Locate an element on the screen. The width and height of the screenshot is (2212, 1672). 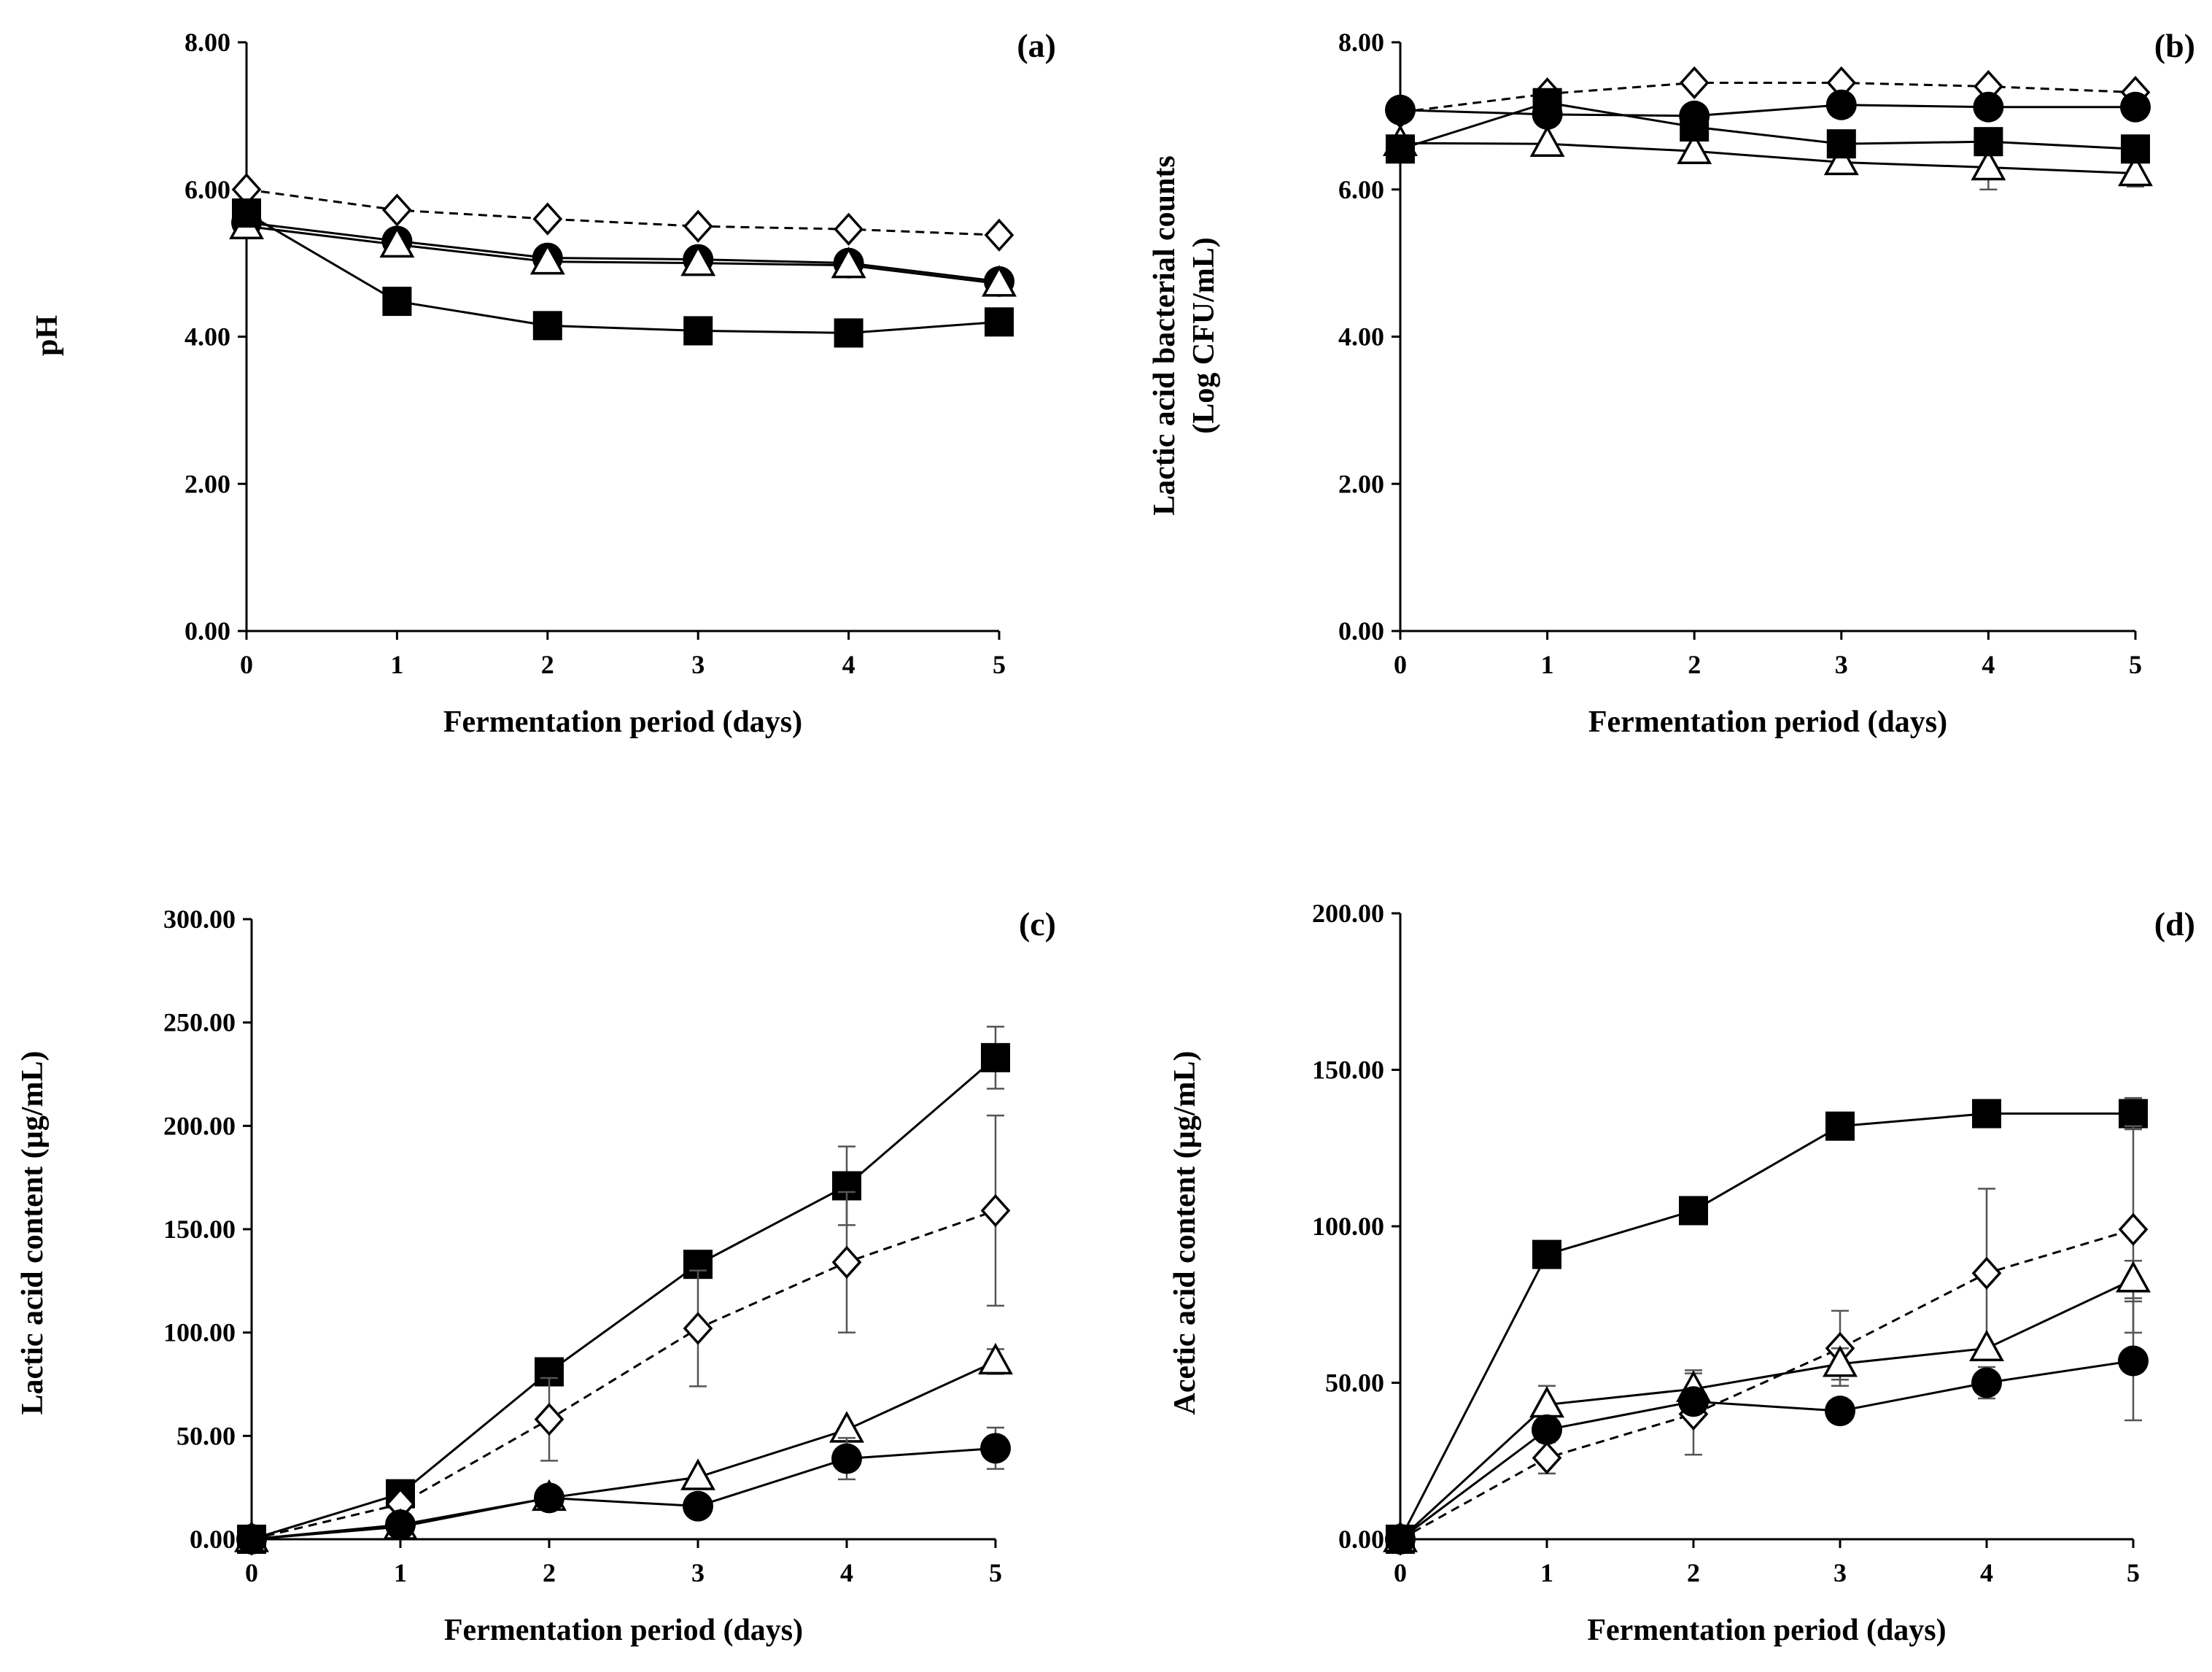
x-tick-label: 3 is located at coordinates (1840, 1573).